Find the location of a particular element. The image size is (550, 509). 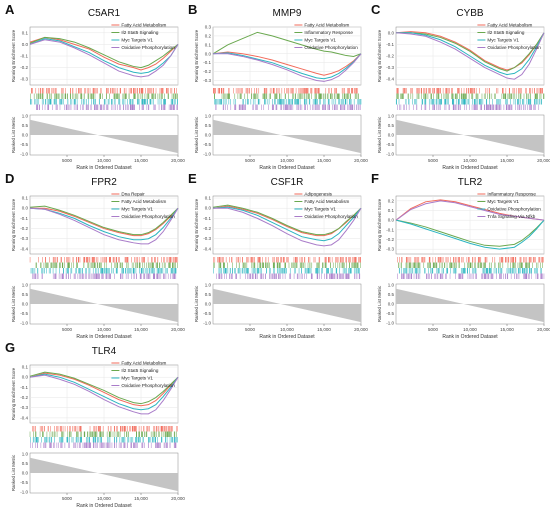

legend-entry: Tnfa Signaling Via Nfkb is located at coordinates (511, 216).